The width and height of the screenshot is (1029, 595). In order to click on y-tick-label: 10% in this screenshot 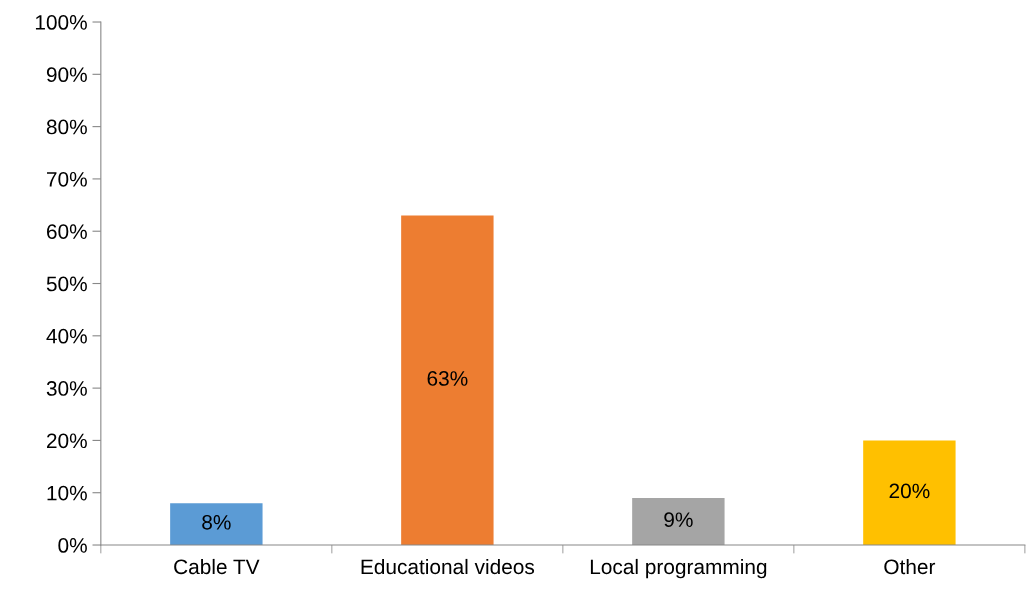, I will do `click(67, 493)`.